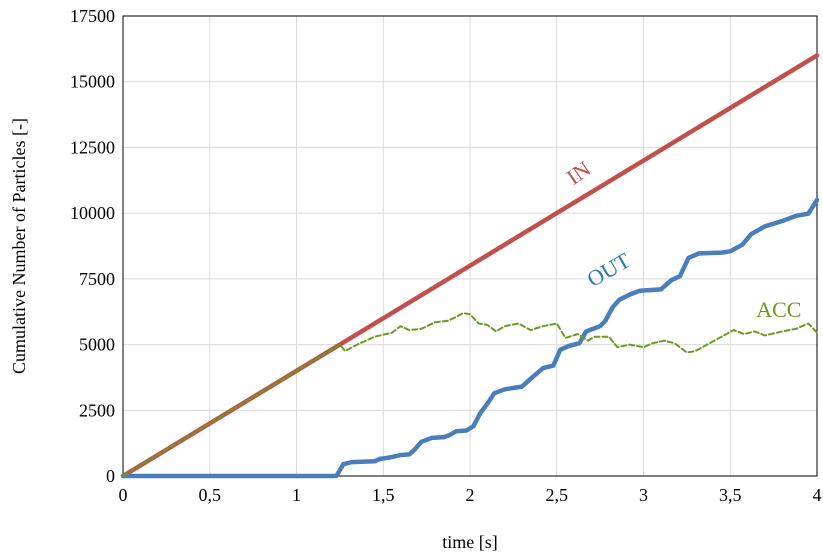 This screenshot has height=558, width=823. I want to click on x-axis-label: time [s], so click(470, 542).